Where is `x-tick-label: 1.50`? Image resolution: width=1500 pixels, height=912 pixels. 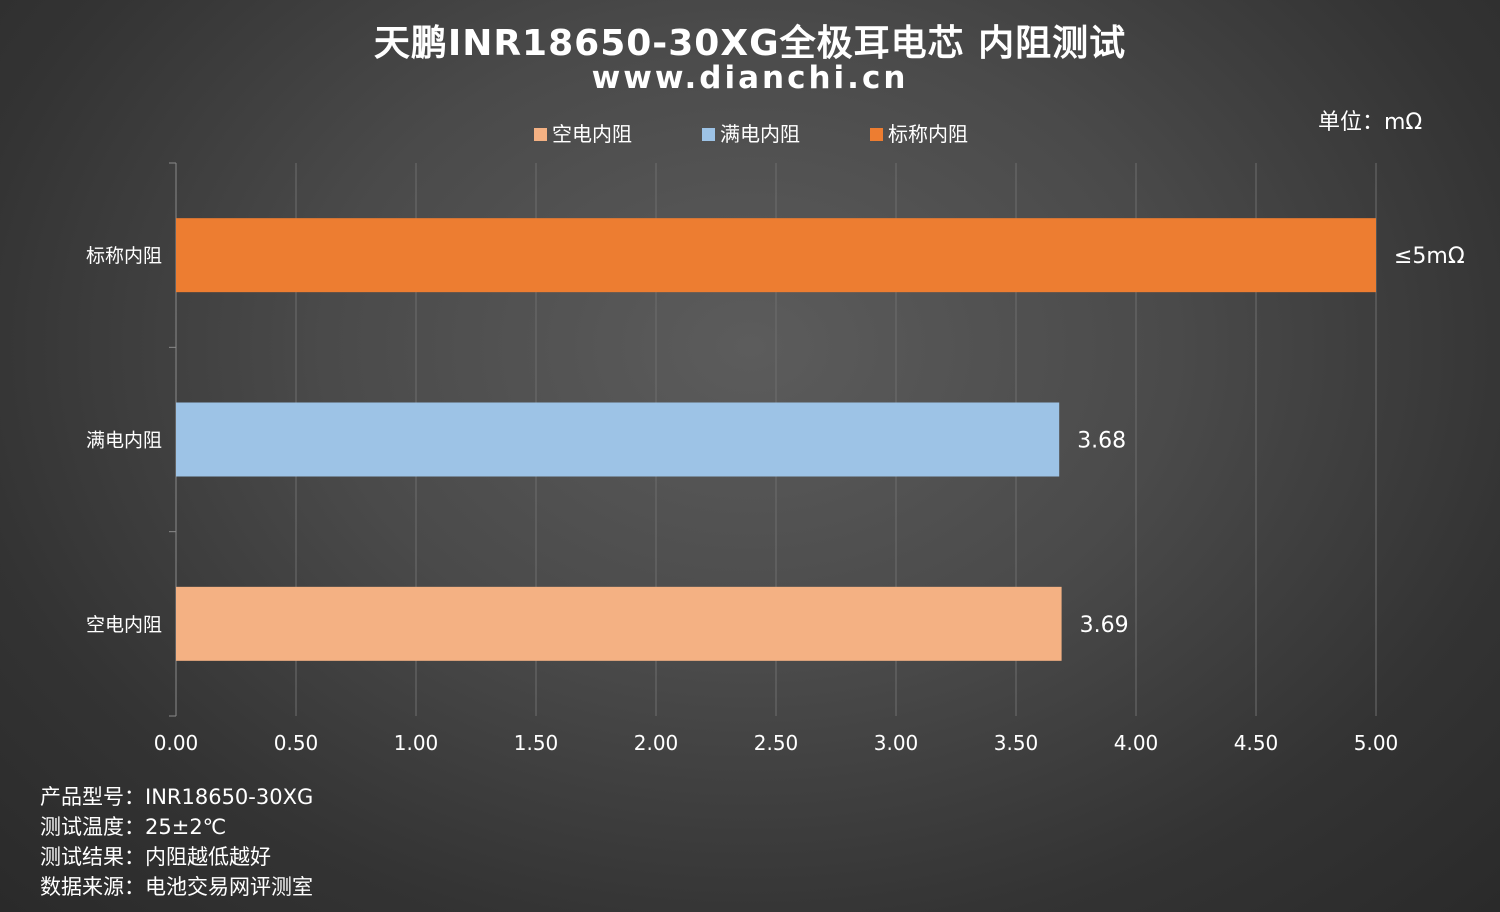
x-tick-label: 1.50 is located at coordinates (536, 743).